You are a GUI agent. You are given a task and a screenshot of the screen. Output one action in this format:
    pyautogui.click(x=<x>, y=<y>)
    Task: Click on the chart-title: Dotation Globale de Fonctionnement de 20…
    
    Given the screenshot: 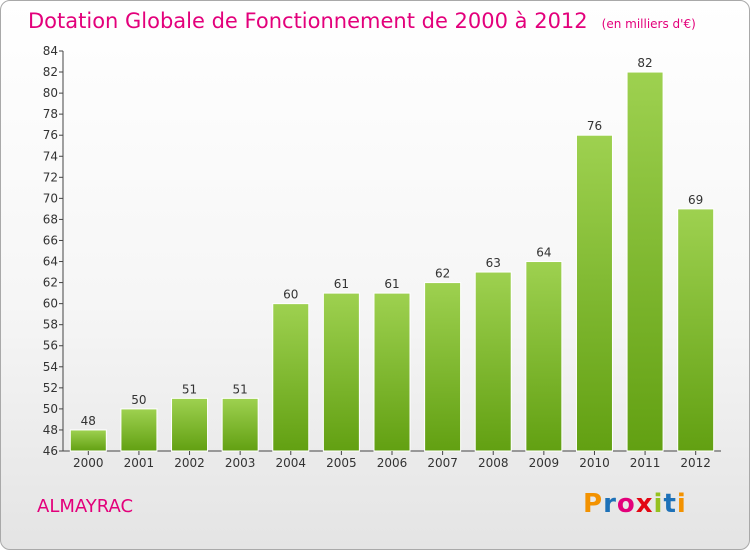 What is the action you would take?
    pyautogui.click(x=362, y=21)
    